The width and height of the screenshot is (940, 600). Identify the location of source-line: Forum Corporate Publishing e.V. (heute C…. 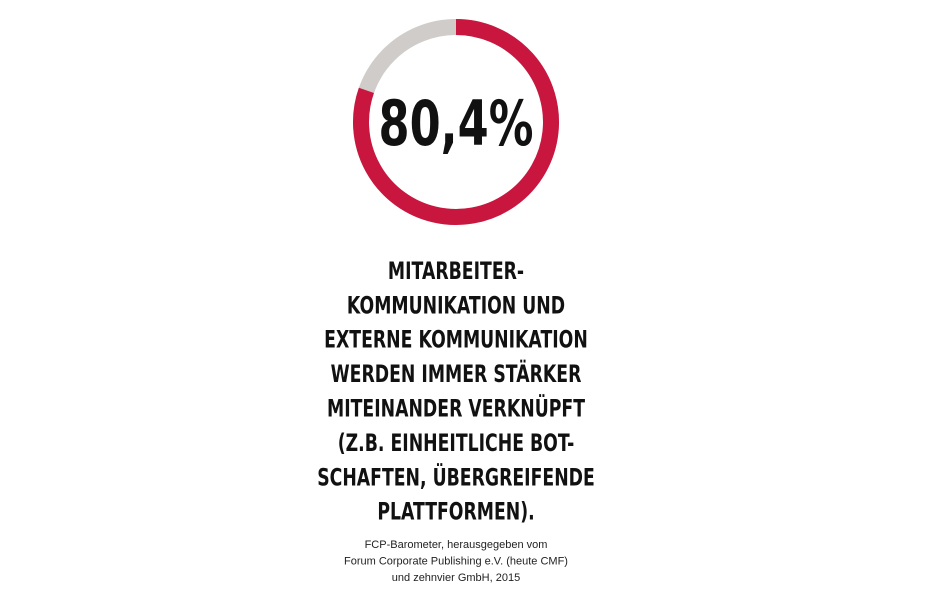
(456, 561).